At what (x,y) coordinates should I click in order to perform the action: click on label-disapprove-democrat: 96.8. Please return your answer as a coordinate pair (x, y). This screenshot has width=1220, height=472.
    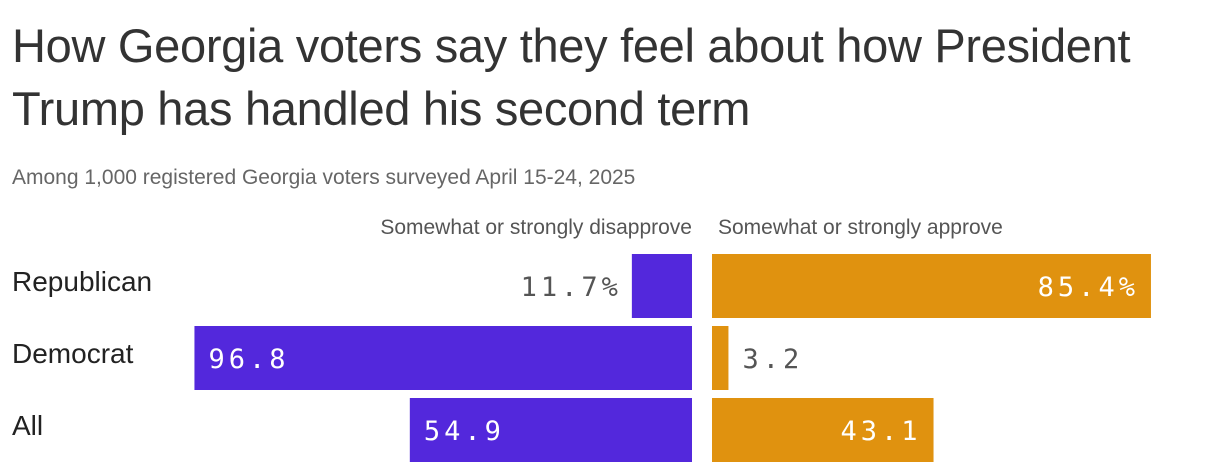
    Looking at the image, I should click on (248, 359).